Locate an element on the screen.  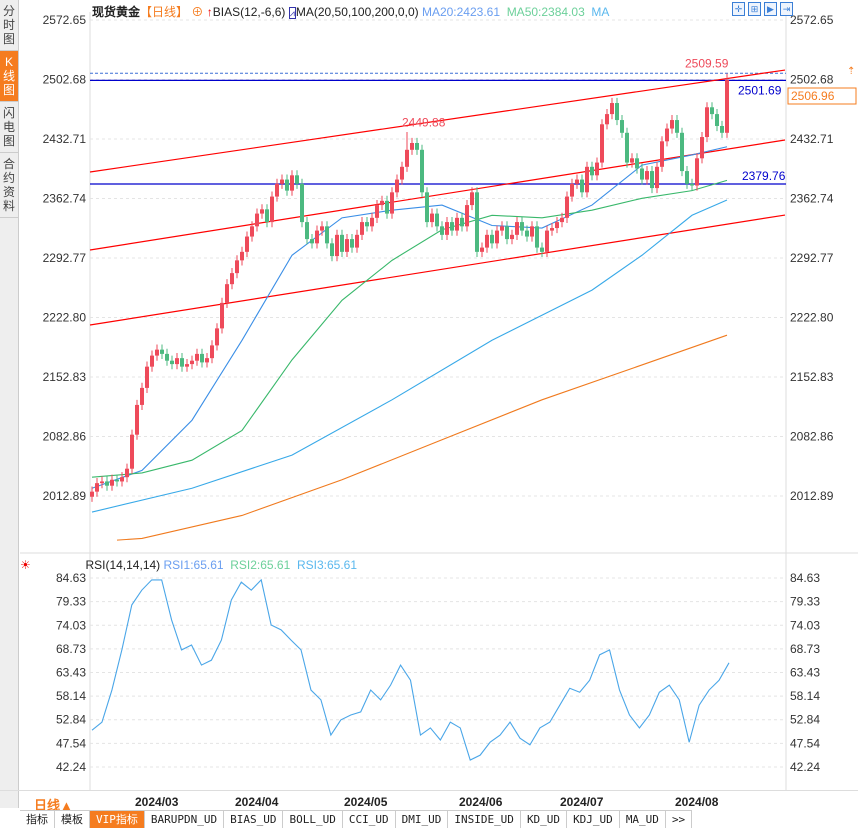
indicator-tab: 模板 is located at coordinates (72, 819).